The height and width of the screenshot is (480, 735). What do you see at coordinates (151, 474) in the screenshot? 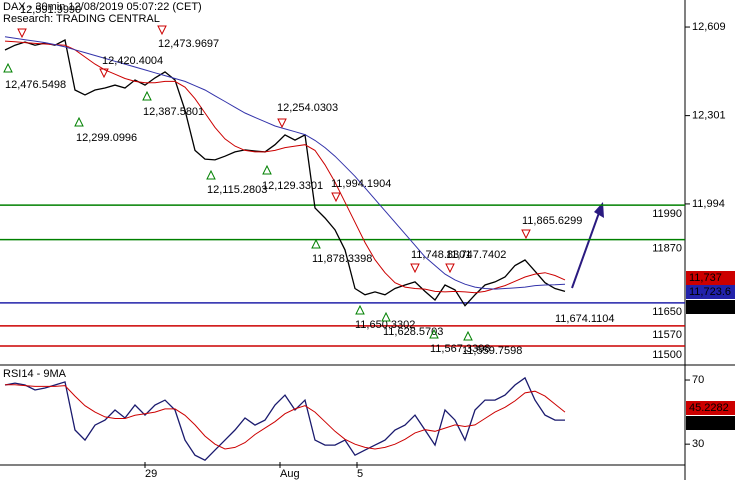
I see `x-tick-label: 29` at bounding box center [151, 474].